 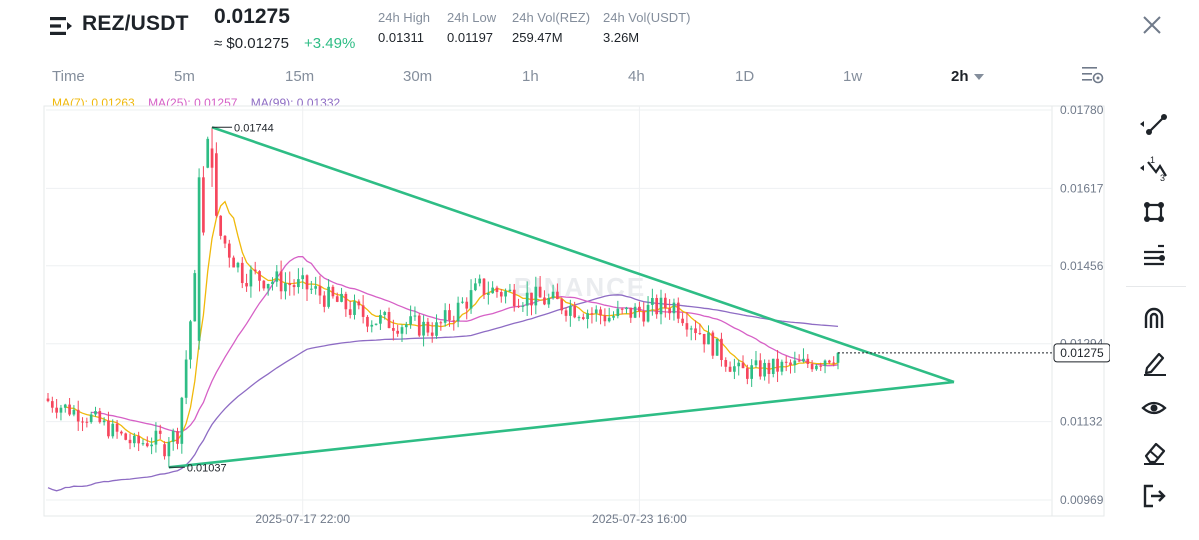 I want to click on y-tick-label: 0.00969, so click(x=1082, y=500).